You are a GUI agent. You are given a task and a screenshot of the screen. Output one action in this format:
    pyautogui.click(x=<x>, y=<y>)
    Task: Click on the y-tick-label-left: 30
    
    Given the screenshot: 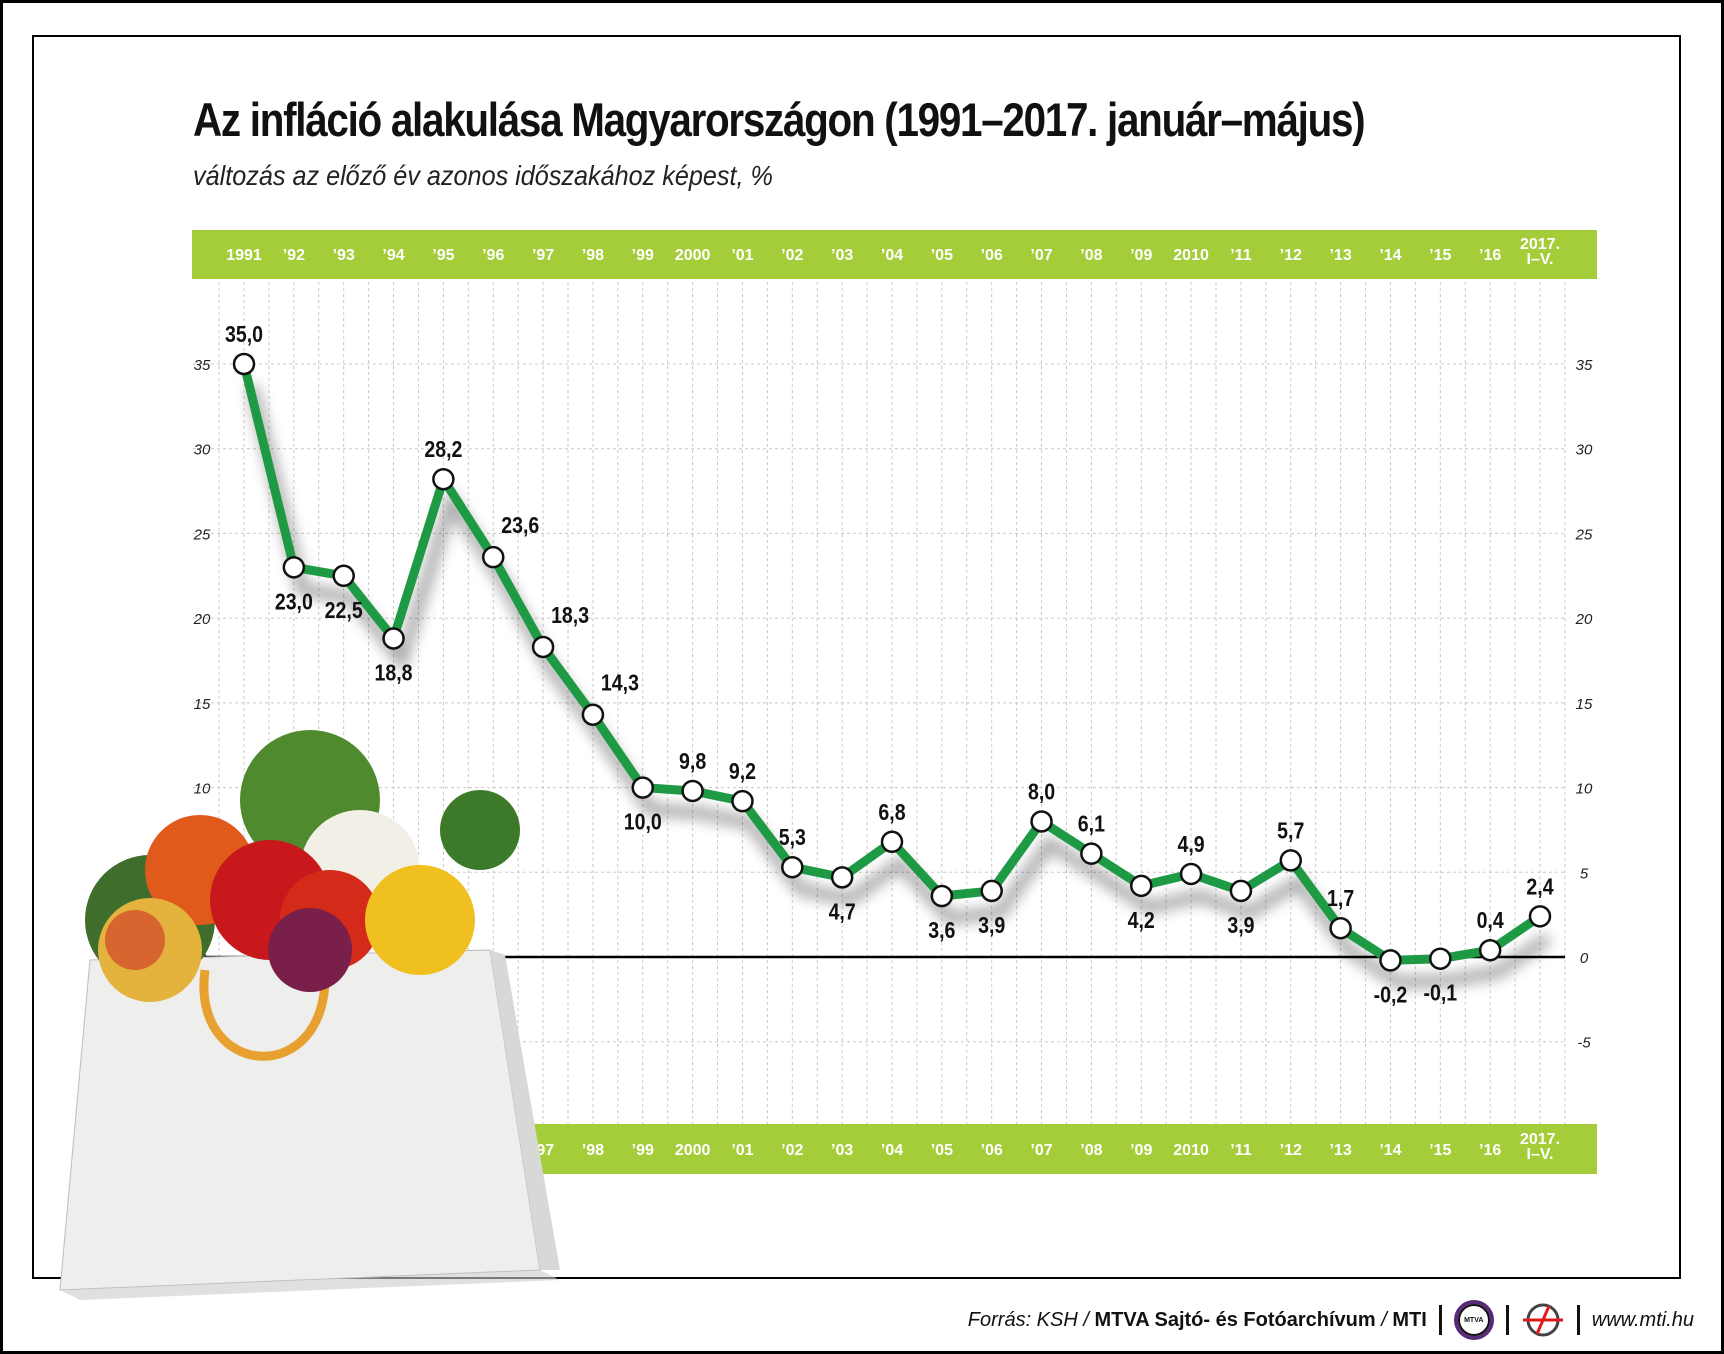 What is the action you would take?
    pyautogui.click(x=202, y=450)
    